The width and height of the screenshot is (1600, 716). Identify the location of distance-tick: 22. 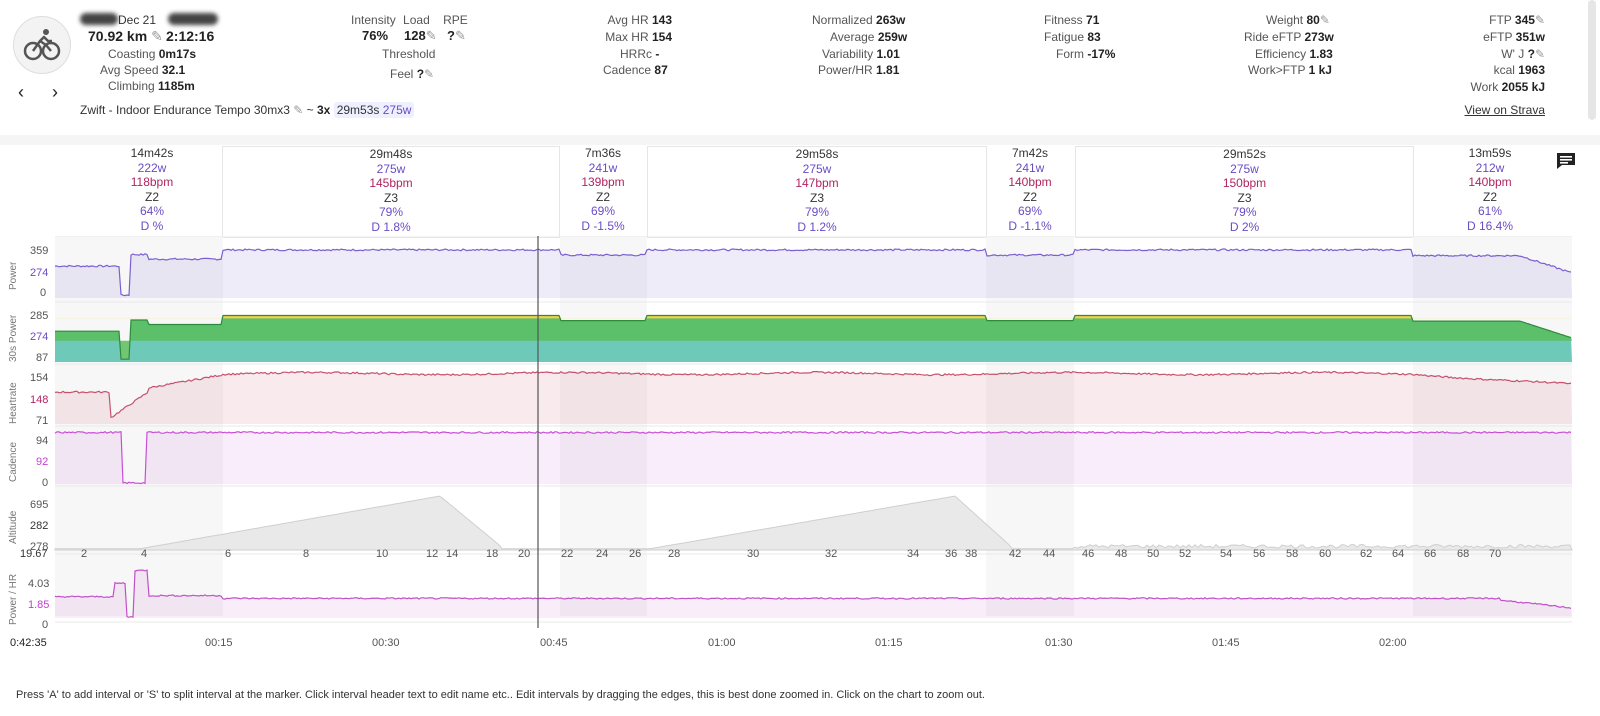
(567, 554).